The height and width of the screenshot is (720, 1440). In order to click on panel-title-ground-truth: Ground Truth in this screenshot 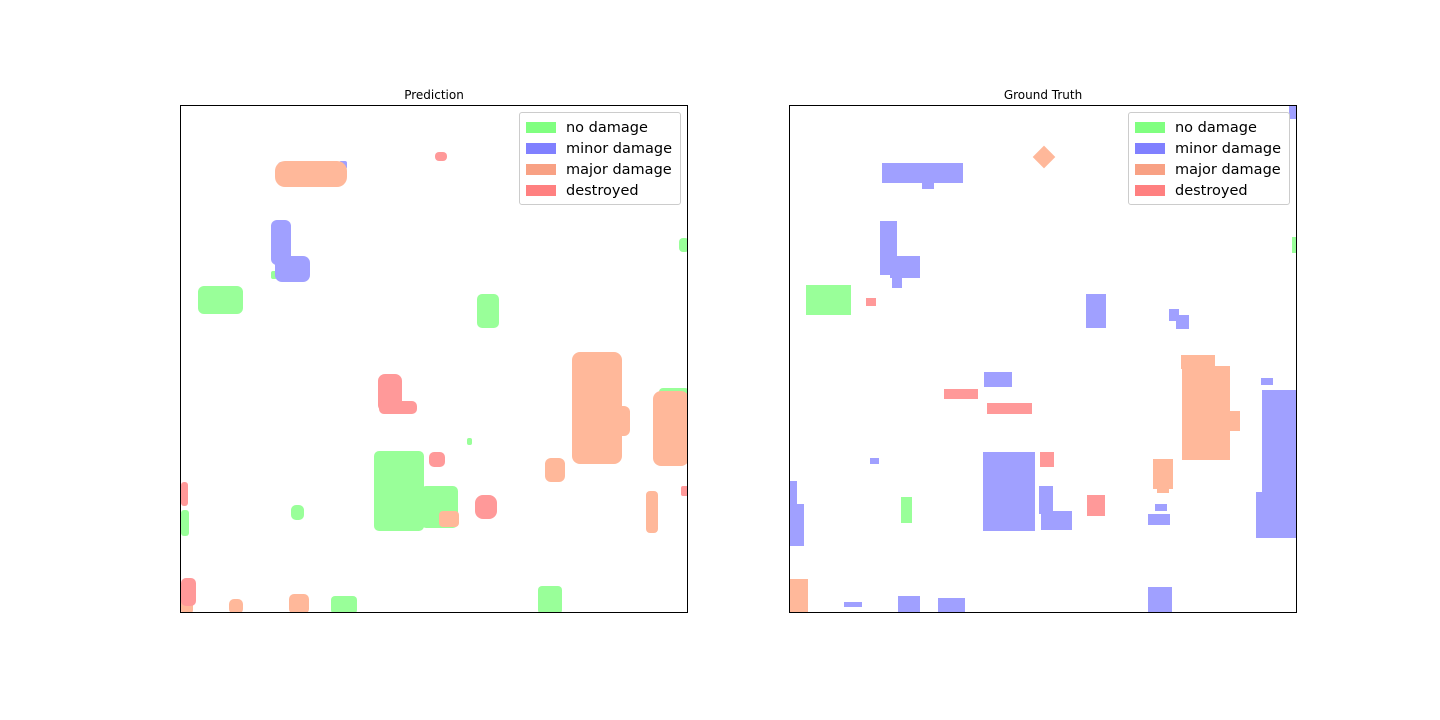, I will do `click(1043, 95)`.